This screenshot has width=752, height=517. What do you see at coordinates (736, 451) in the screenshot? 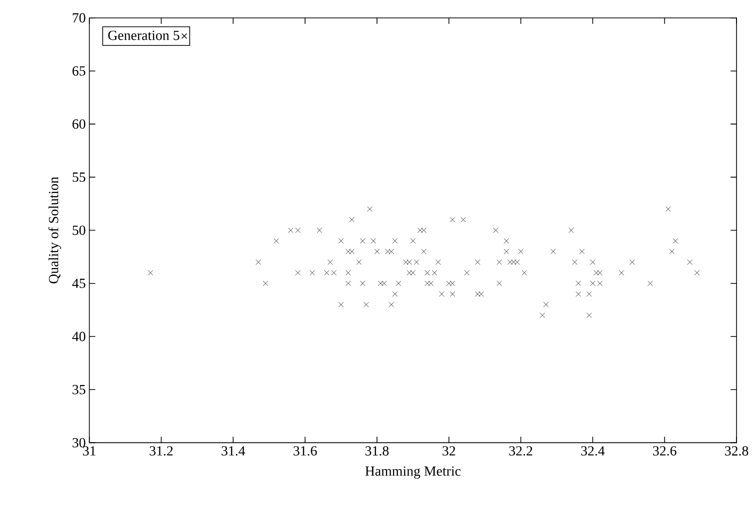
I see `x-tick-label: 32.8` at bounding box center [736, 451].